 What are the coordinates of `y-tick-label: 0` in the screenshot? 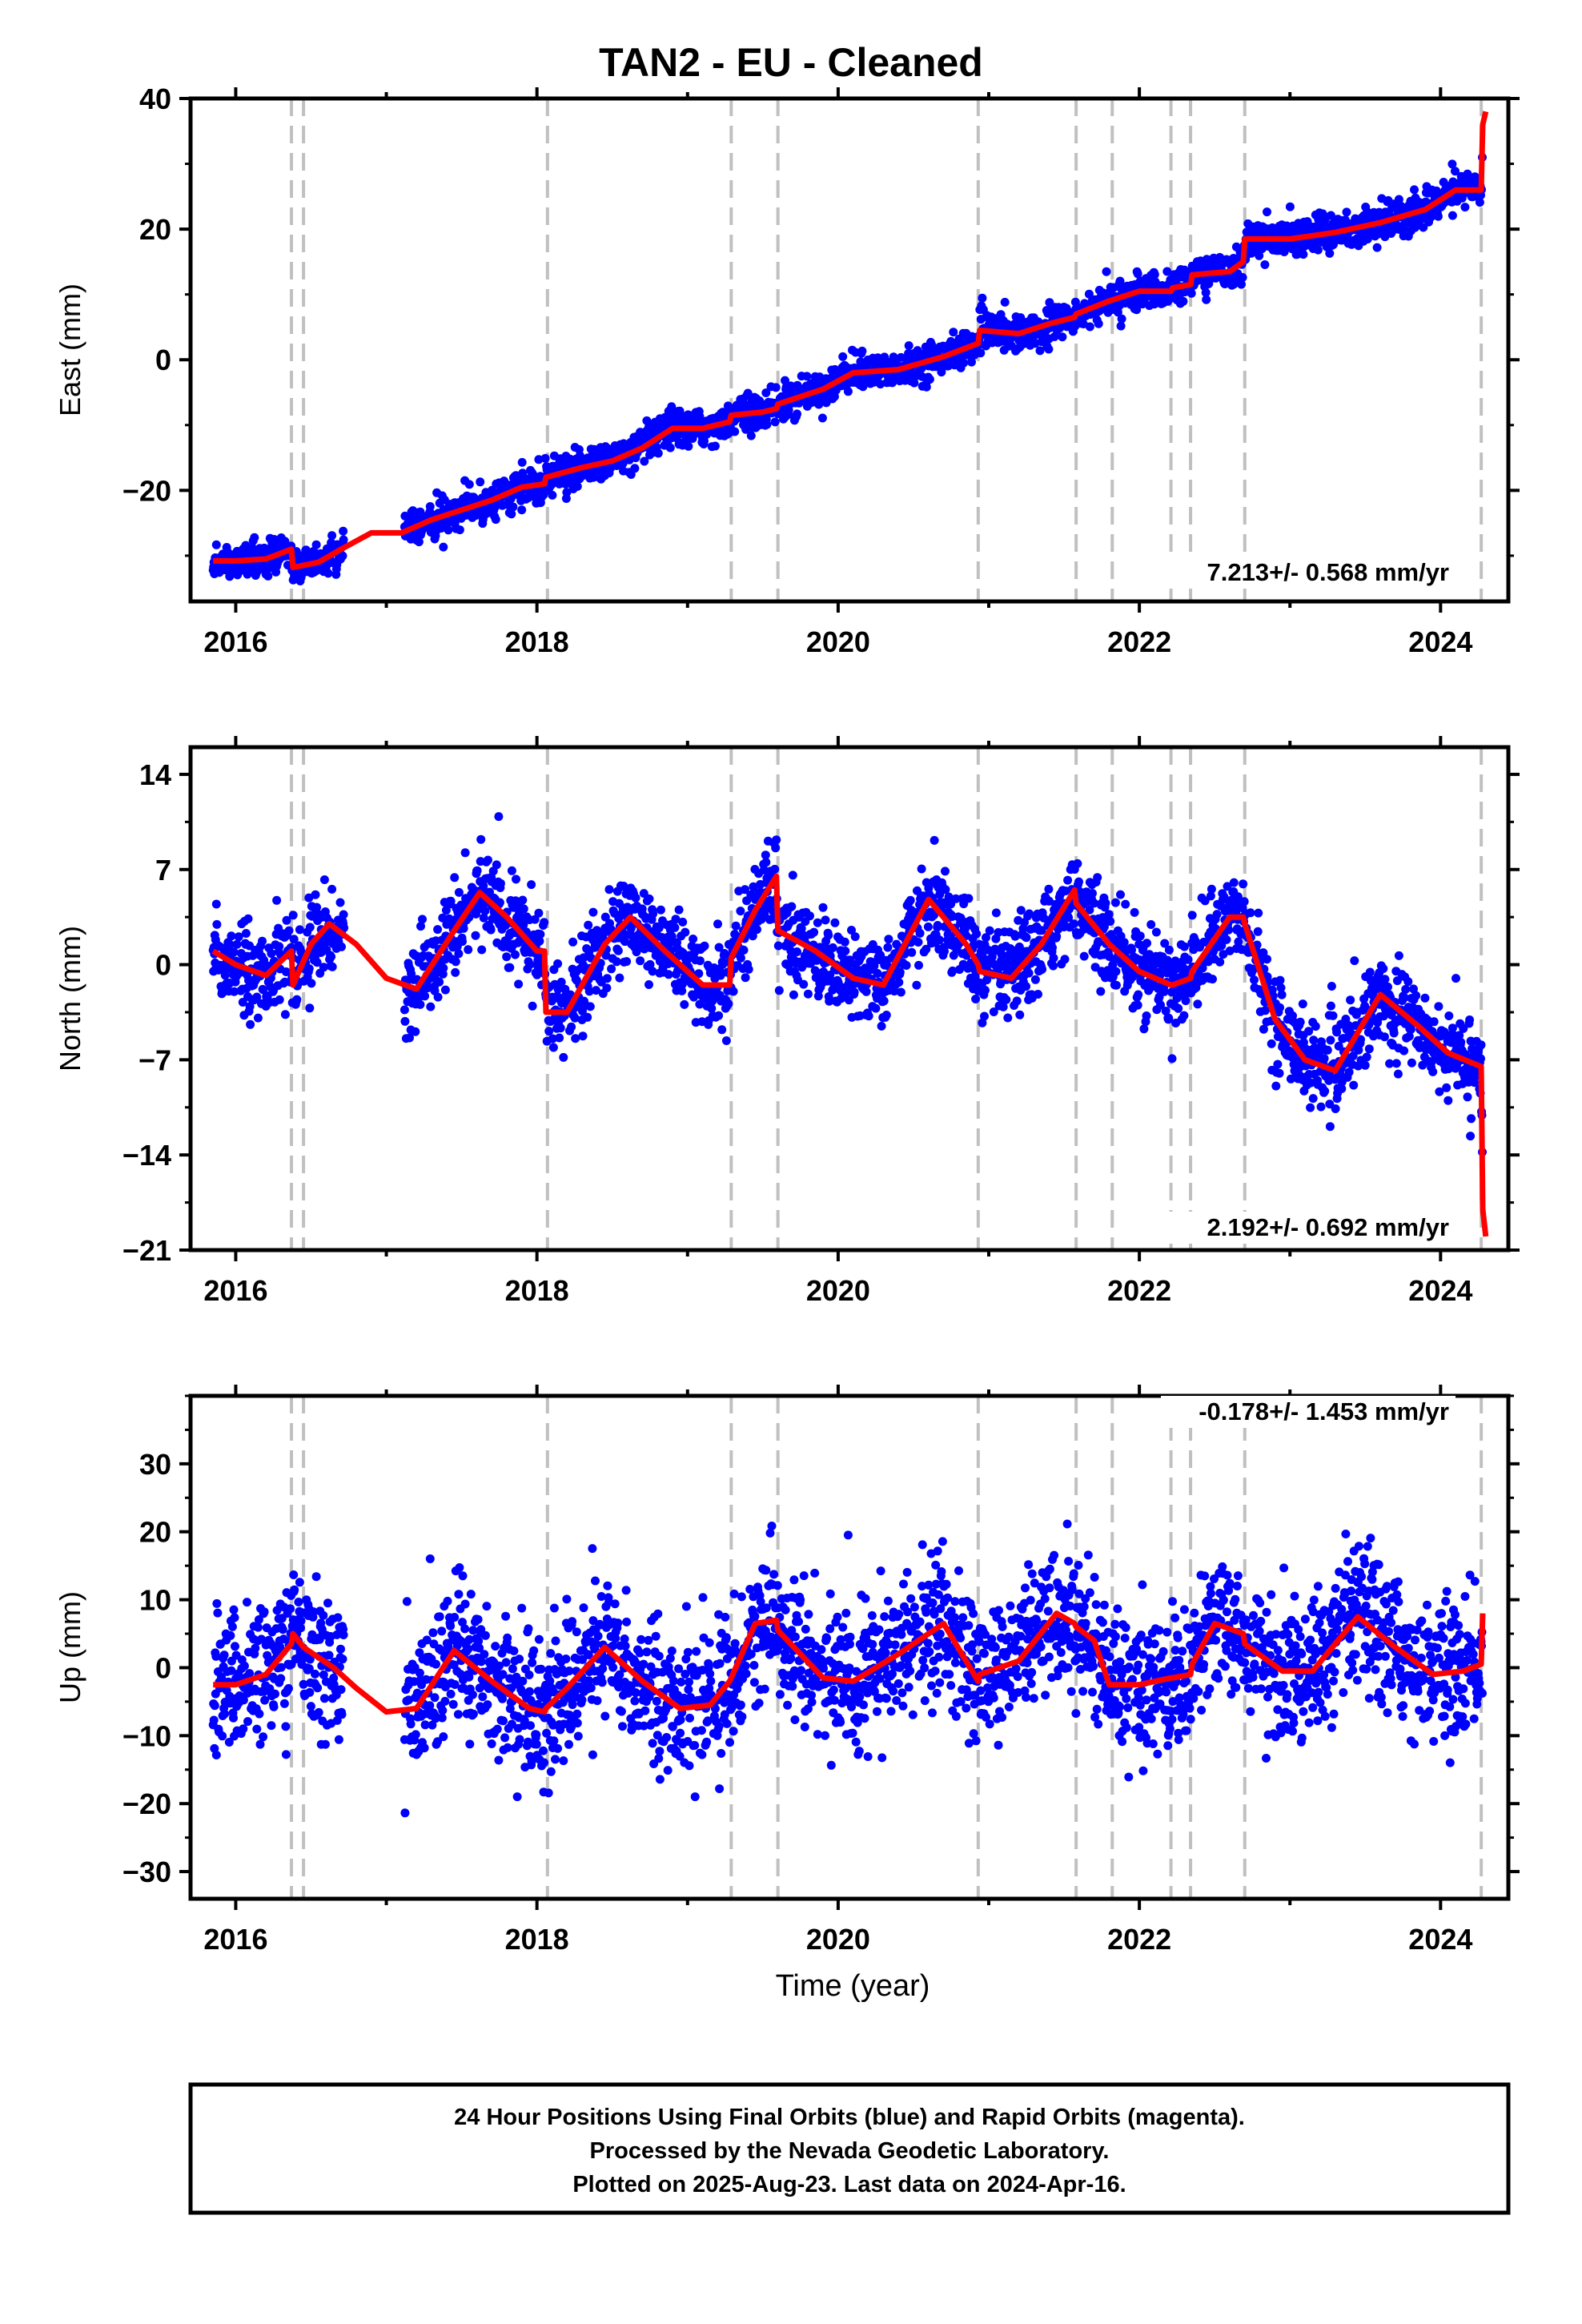 It's located at (163, 360).